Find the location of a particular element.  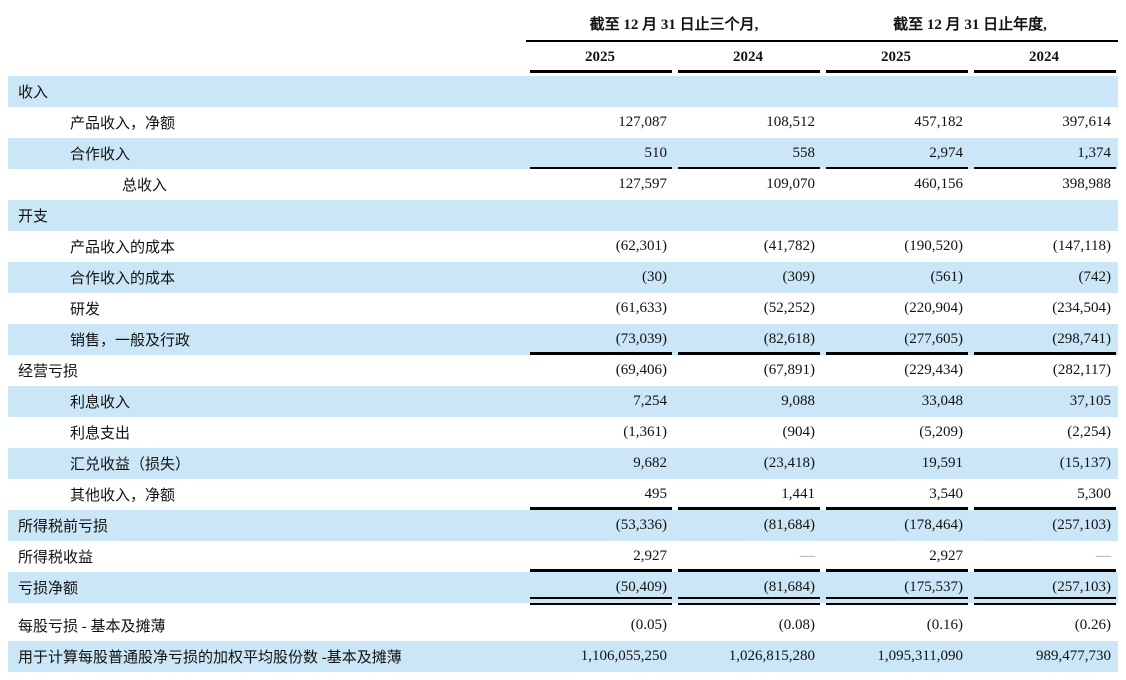

row-label: 经营亏损 is located at coordinates (48, 372).